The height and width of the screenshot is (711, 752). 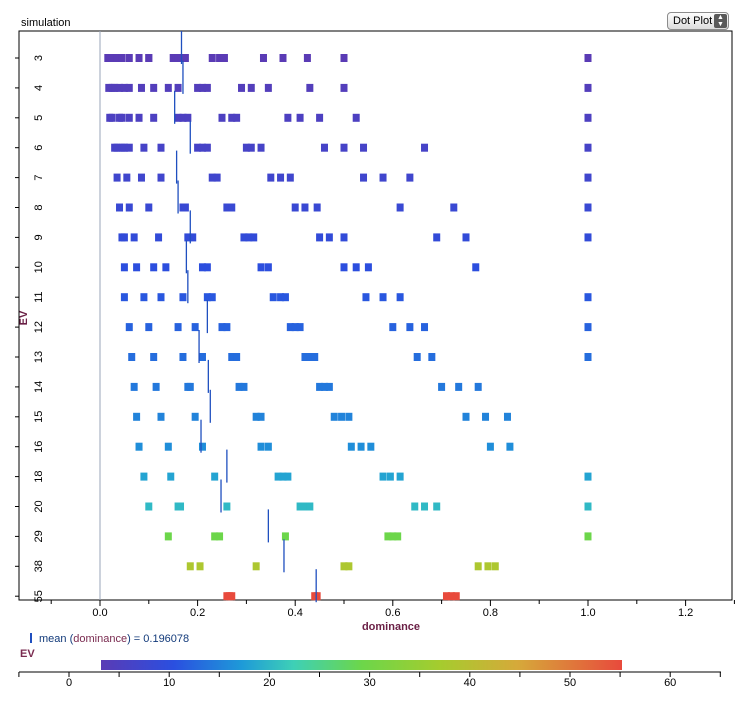 I want to click on y-tick-label: 38, so click(x=39, y=566).